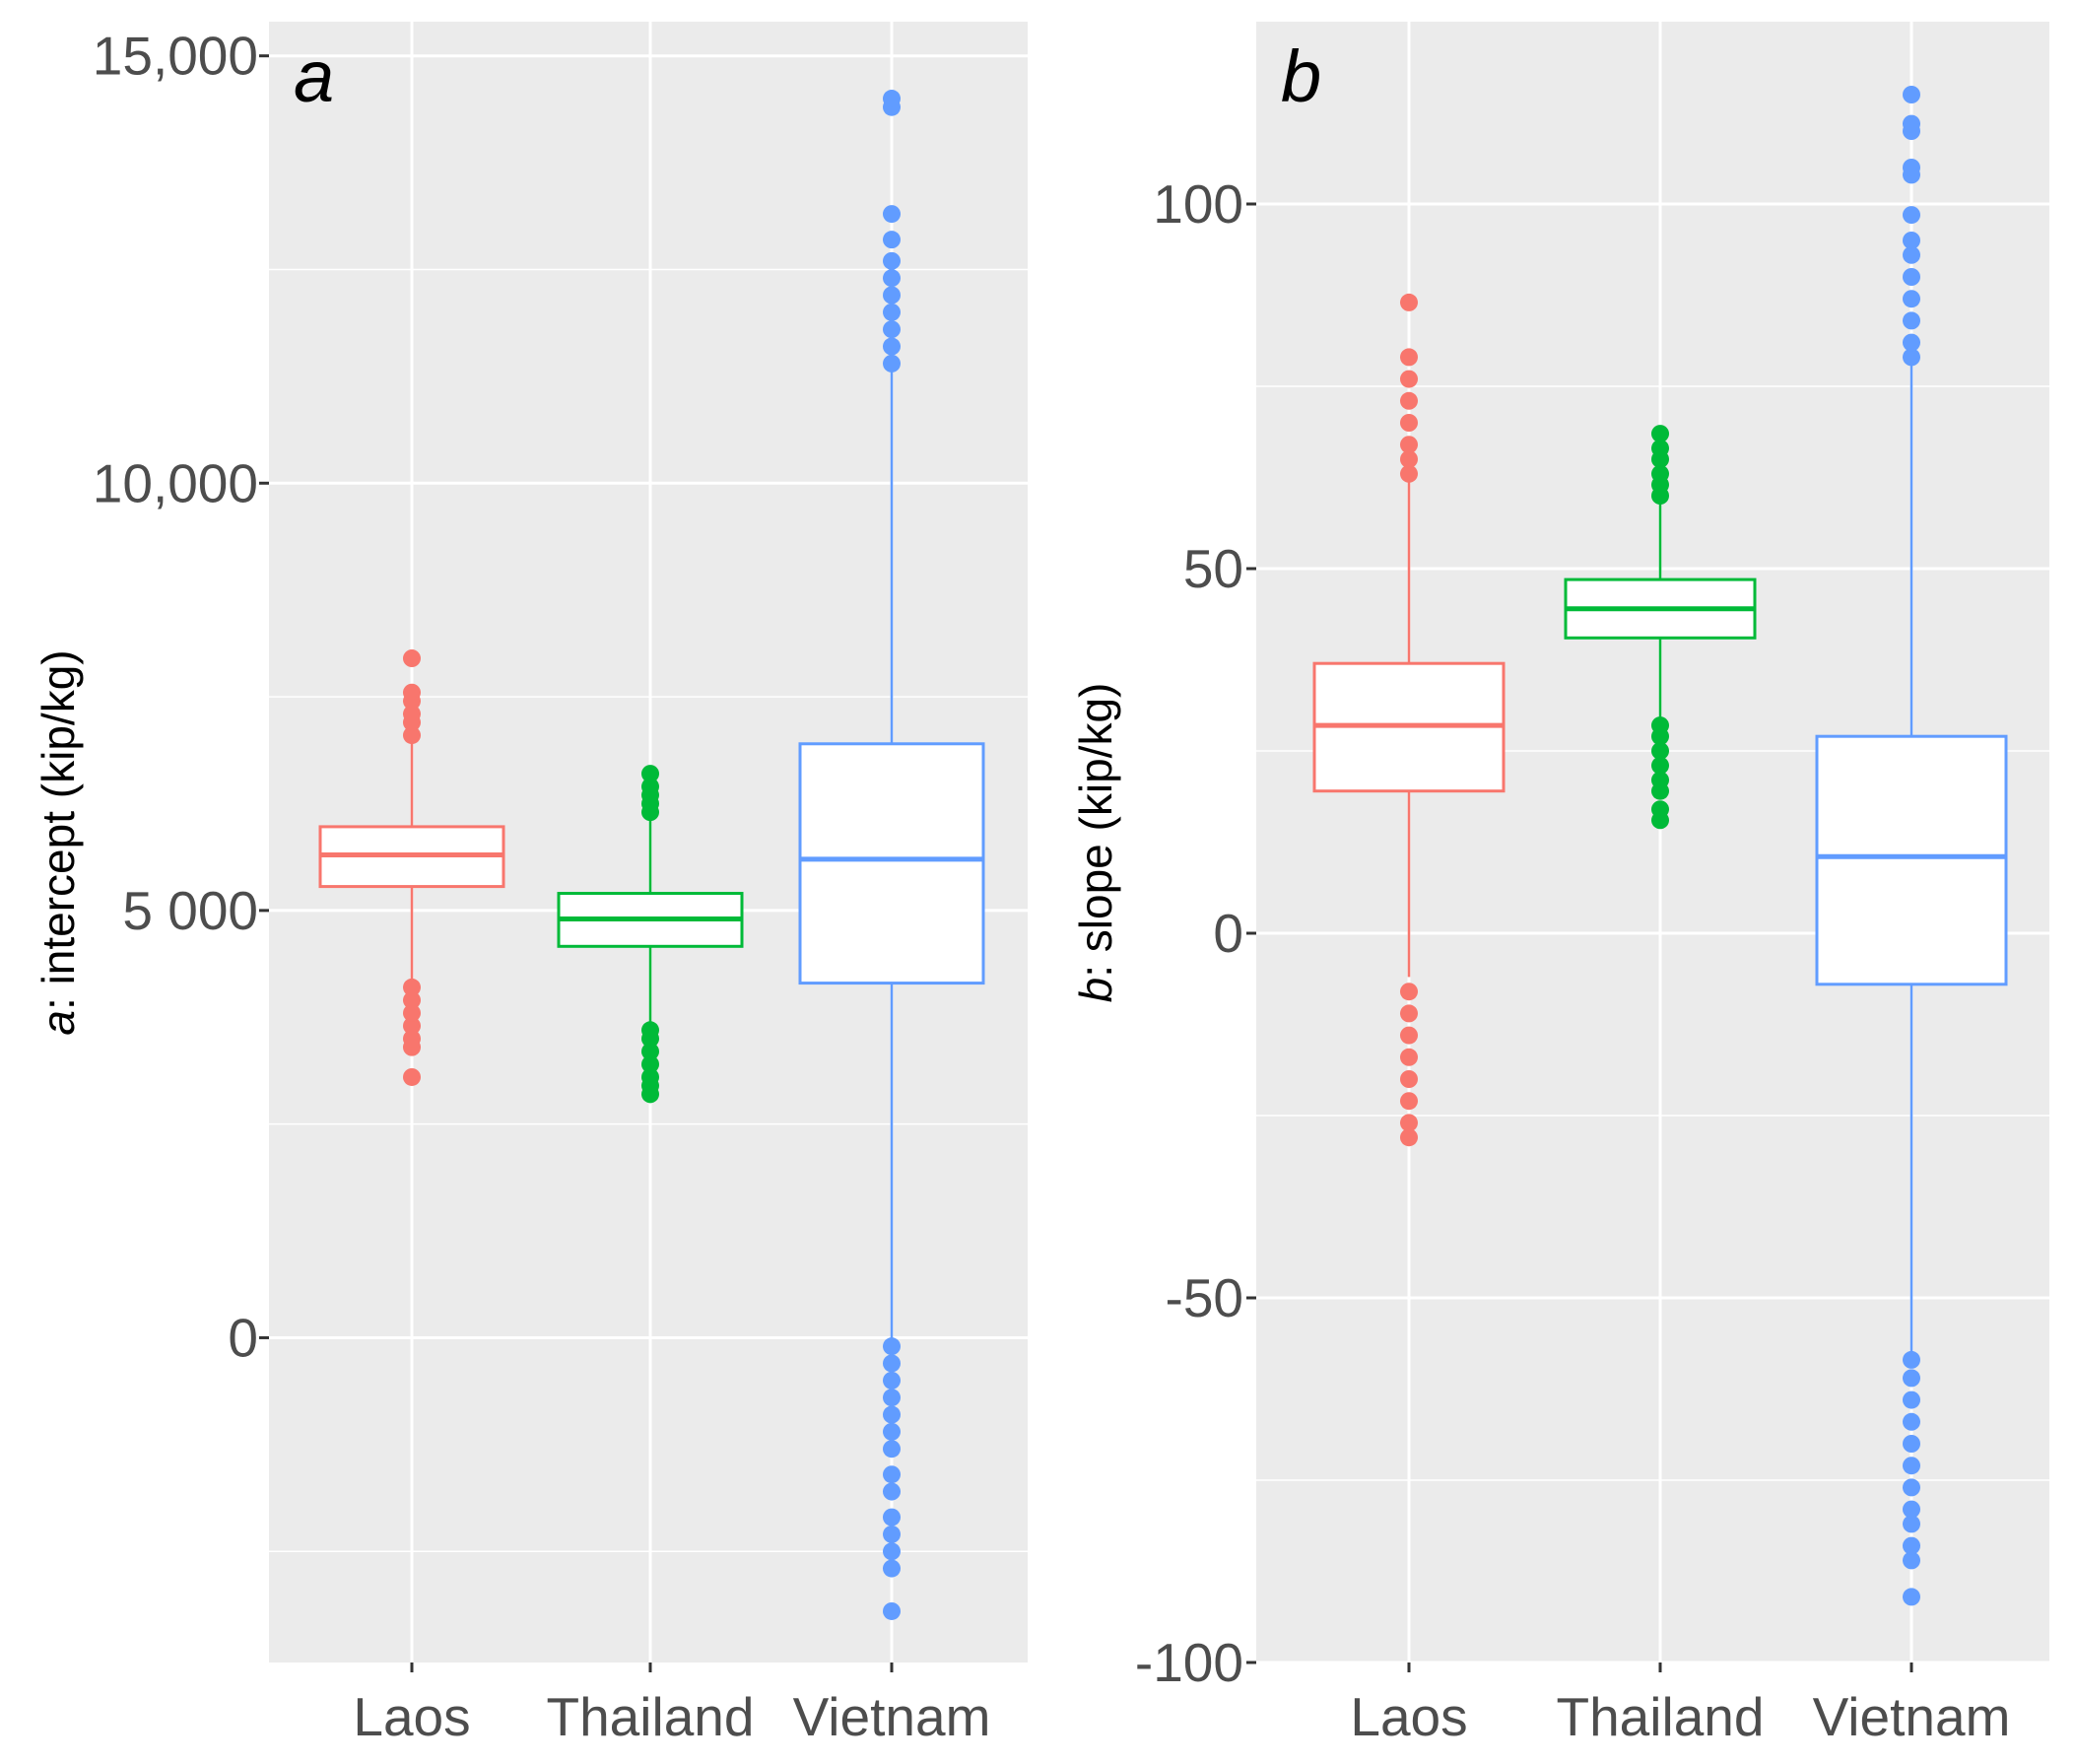  I want to click on panel-a-y-ticks: 15,000 10,000 5 000 0, so click(181, 697).